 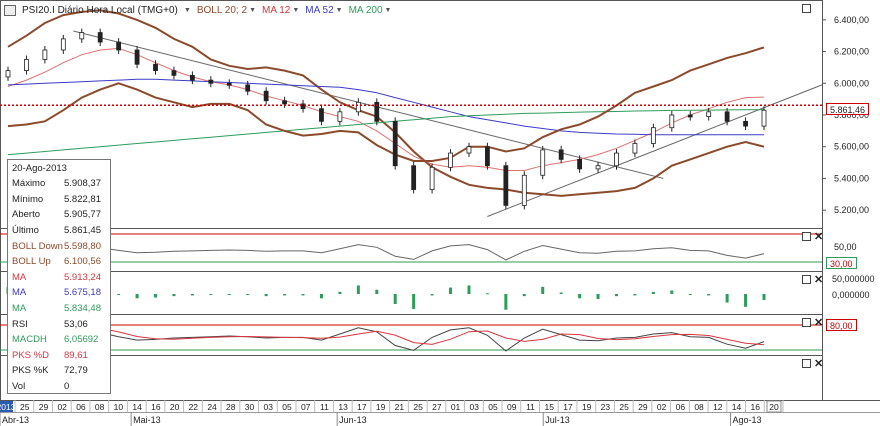 What do you see at coordinates (851, 210) in the screenshot?
I see `price-tick-label: 5.200,00` at bounding box center [851, 210].